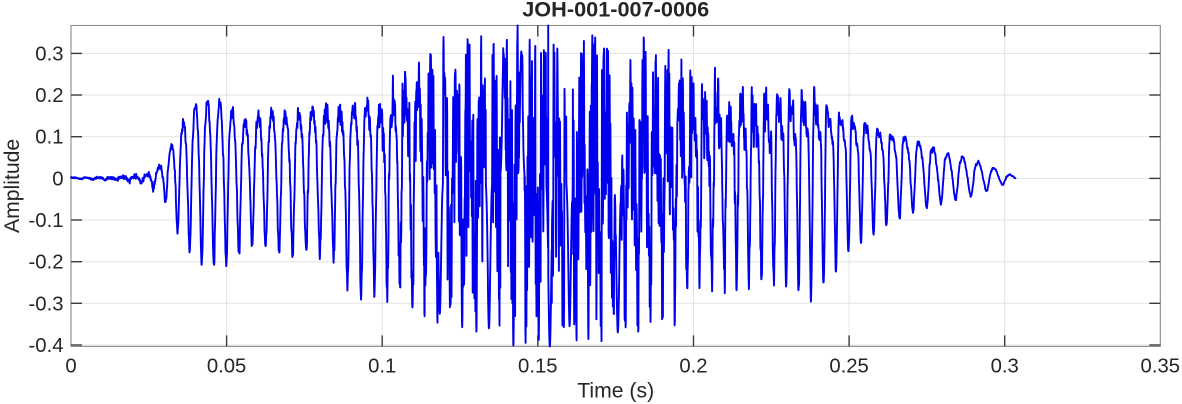  I want to click on svg-text: -0.2, so click(46, 263).